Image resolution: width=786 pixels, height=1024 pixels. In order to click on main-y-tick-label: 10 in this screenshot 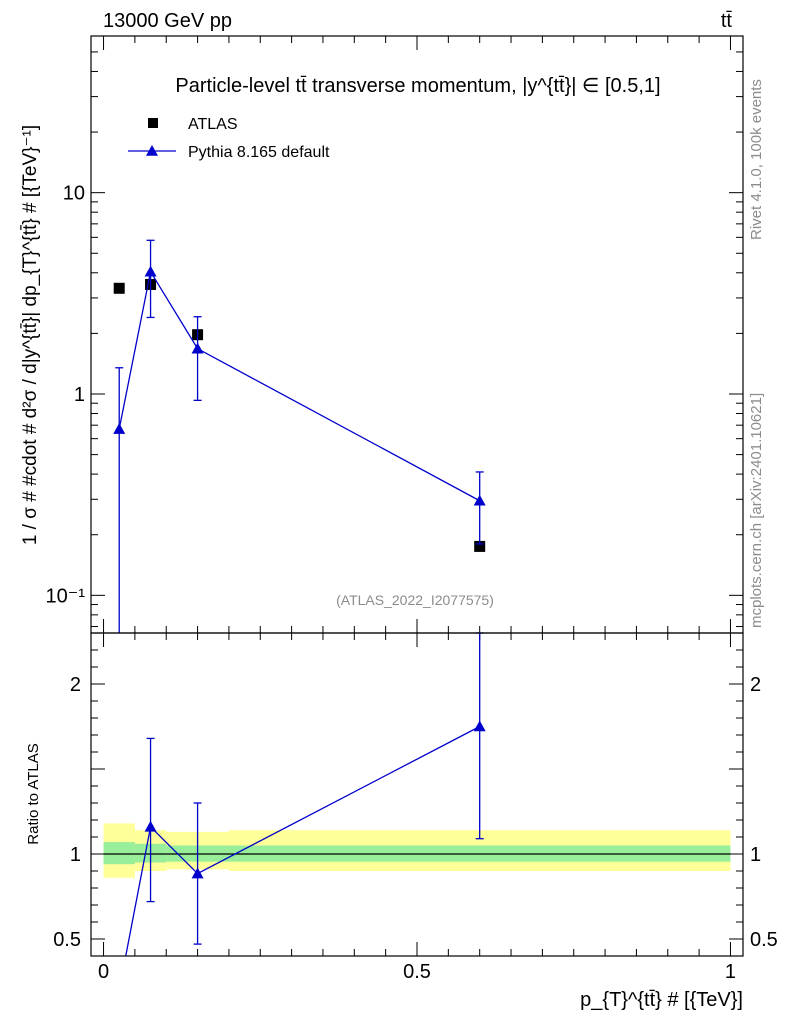, I will do `click(74, 194)`.